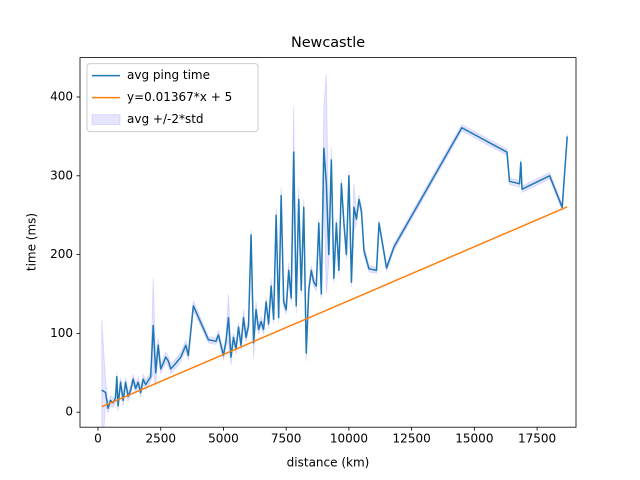 The height and width of the screenshot is (480, 640). Describe the element at coordinates (179, 97) in the screenshot. I see `legend-label: y=0.01367*x + 5` at that location.